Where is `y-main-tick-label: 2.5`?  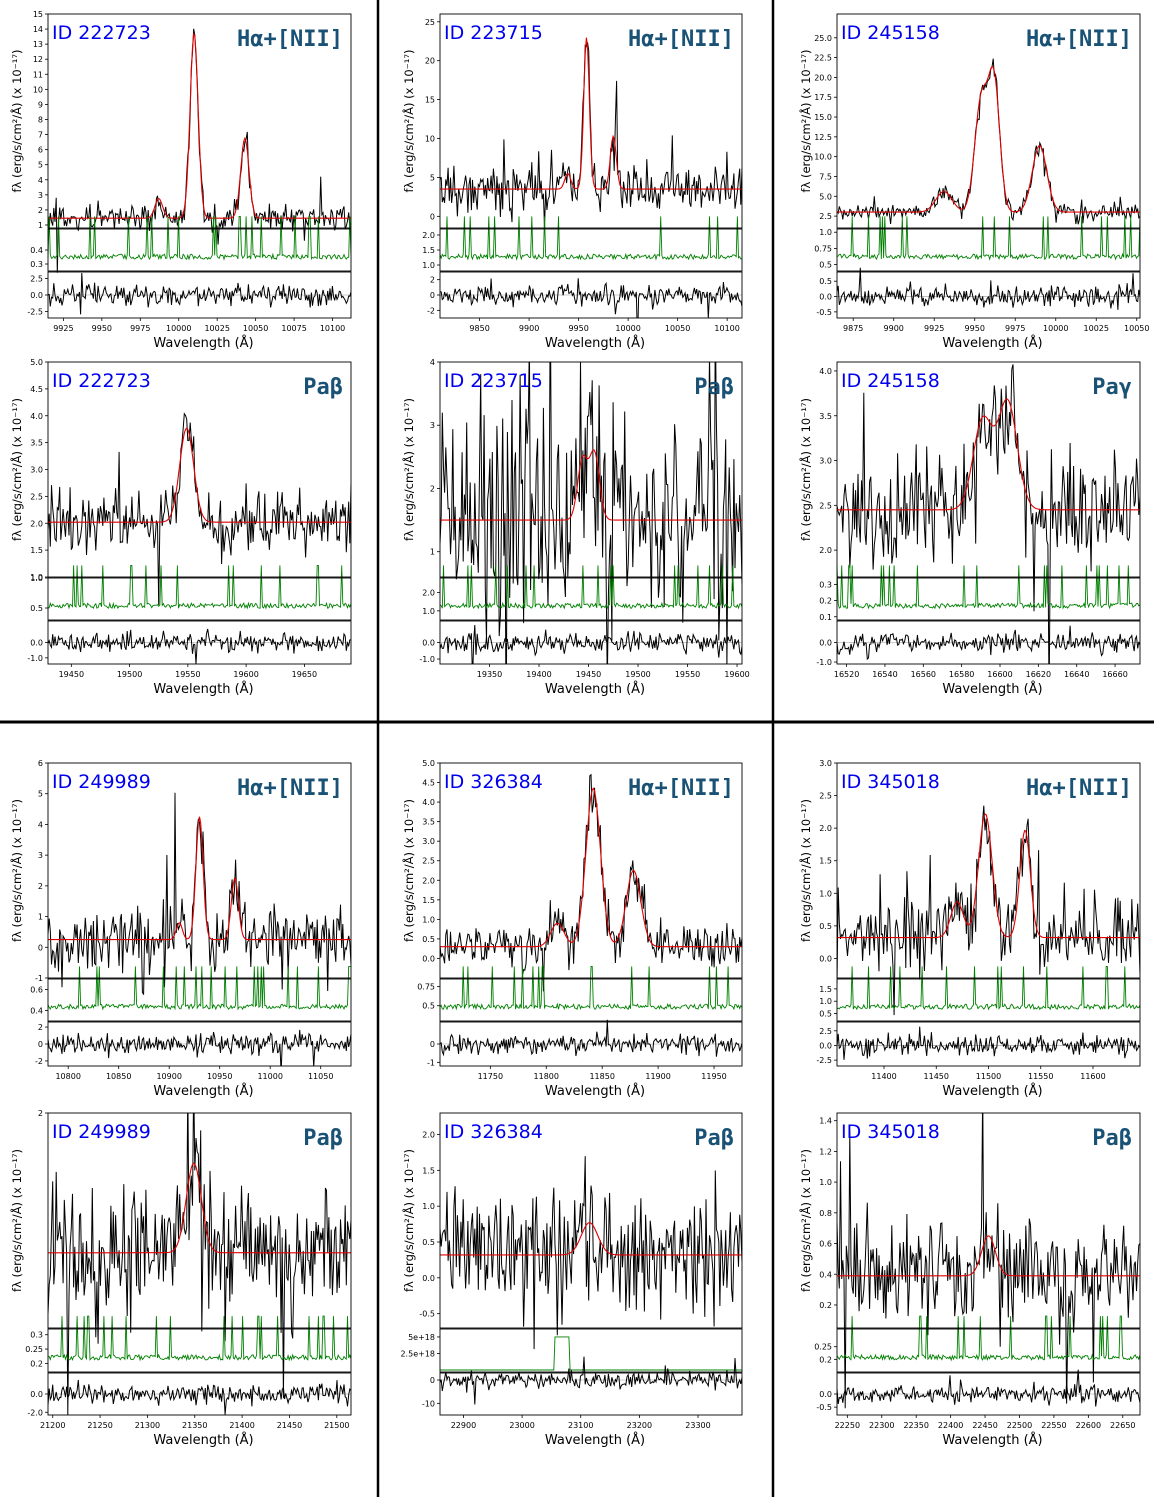 y-main-tick-label: 2.5 is located at coordinates (36, 496).